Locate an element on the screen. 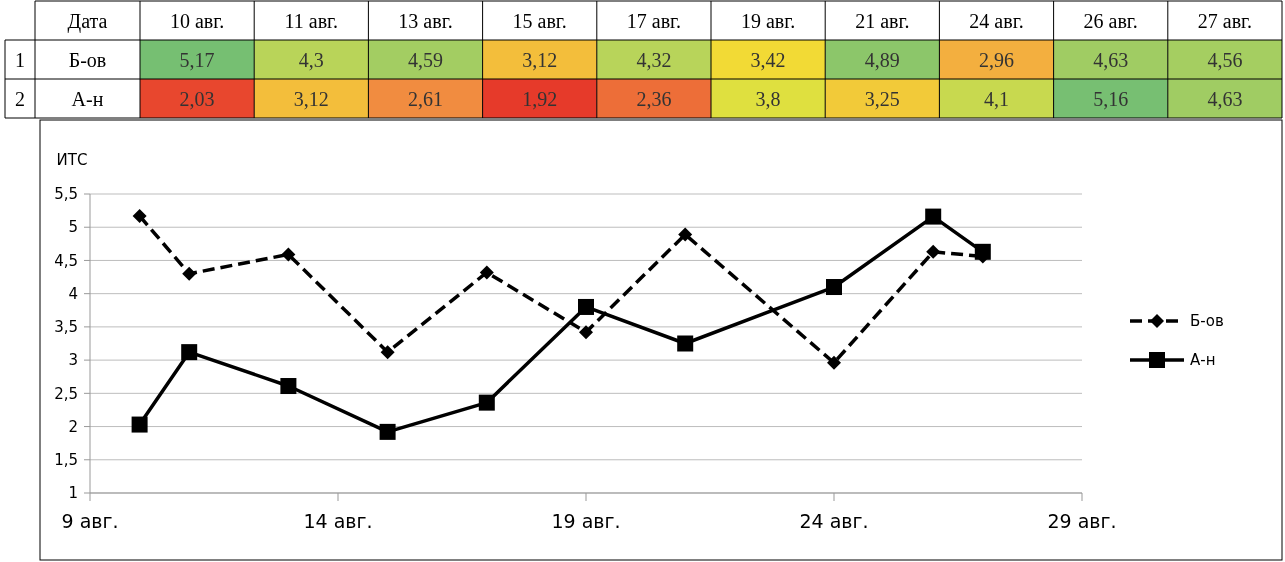 Image resolution: width=1285 pixels, height=562 pixels. data-label: 4,32 is located at coordinates (654, 59).